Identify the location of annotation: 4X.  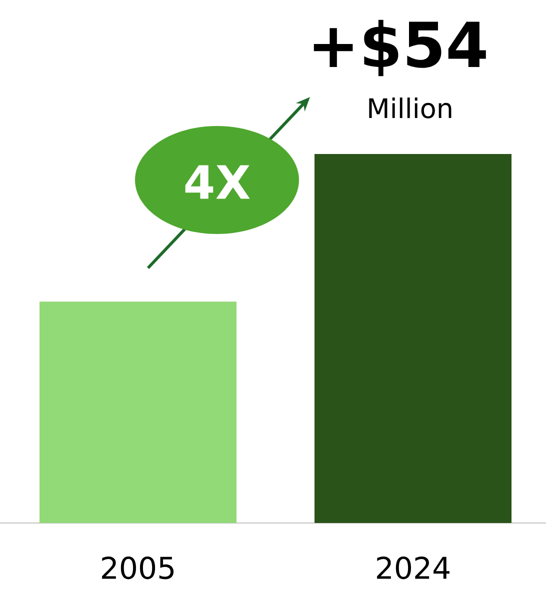
(217, 182).